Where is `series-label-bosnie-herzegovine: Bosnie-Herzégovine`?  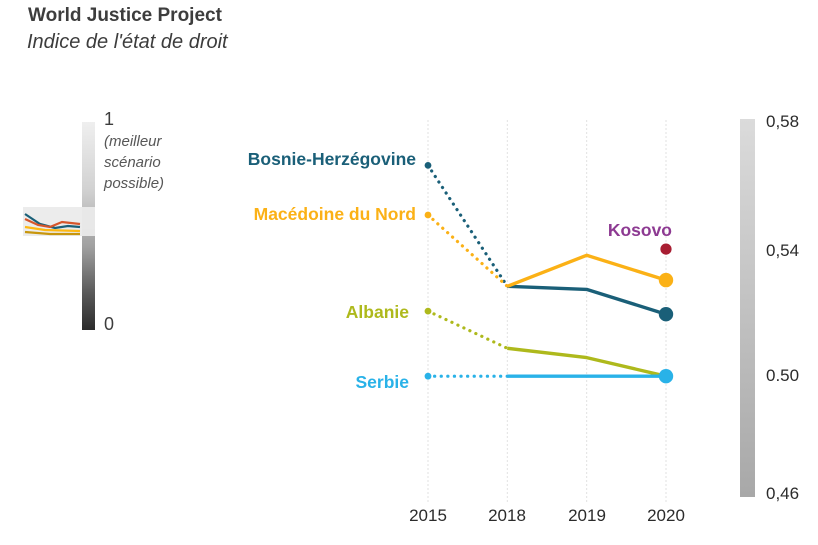
series-label-bosnie-herzegovine: Bosnie-Herzégovine is located at coordinates (331, 159).